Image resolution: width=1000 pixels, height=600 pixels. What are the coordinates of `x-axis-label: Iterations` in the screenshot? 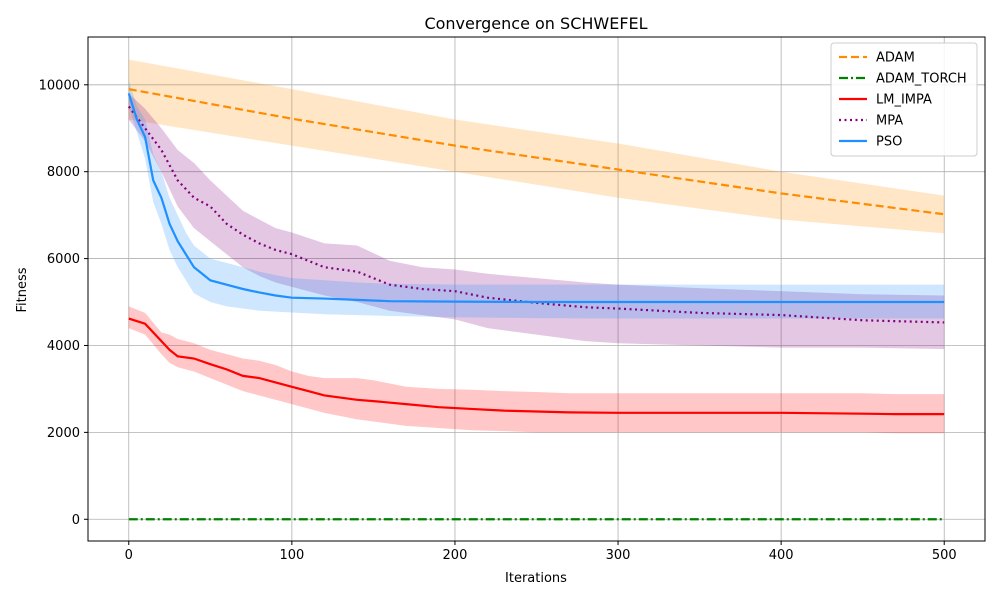 It's located at (536, 578).